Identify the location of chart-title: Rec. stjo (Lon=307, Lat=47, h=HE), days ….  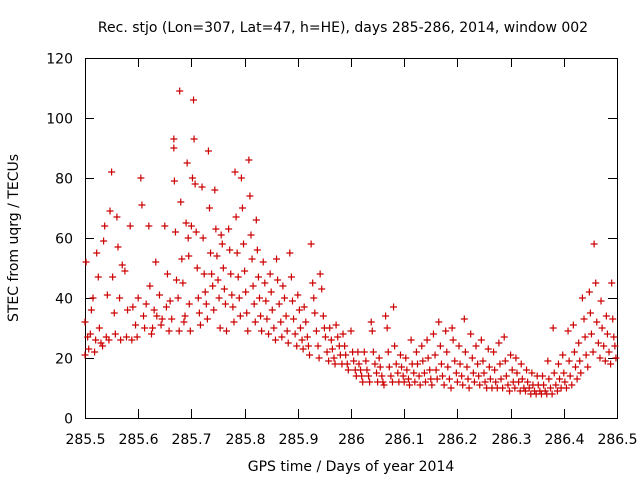
(343, 28).